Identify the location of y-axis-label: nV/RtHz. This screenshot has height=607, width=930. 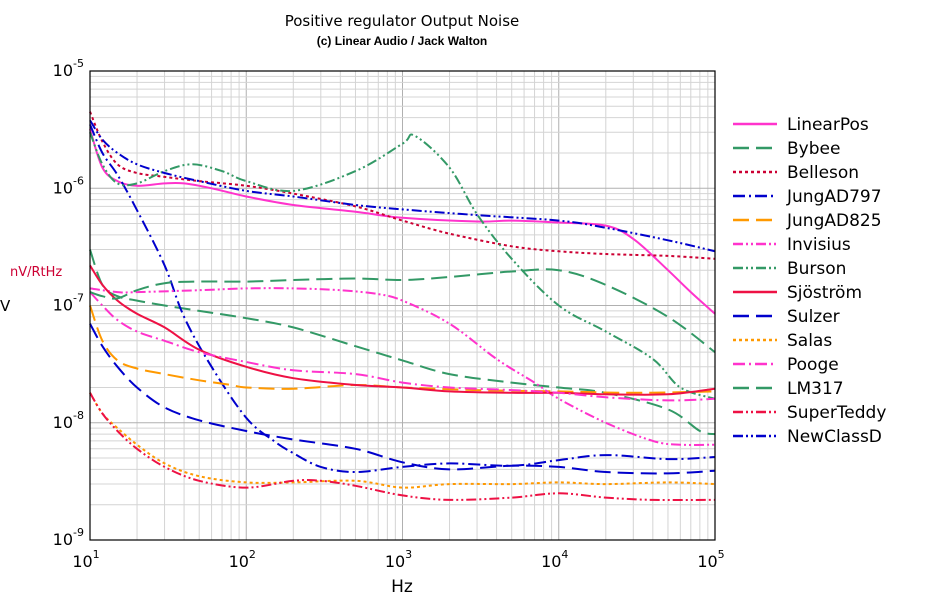
(36, 272).